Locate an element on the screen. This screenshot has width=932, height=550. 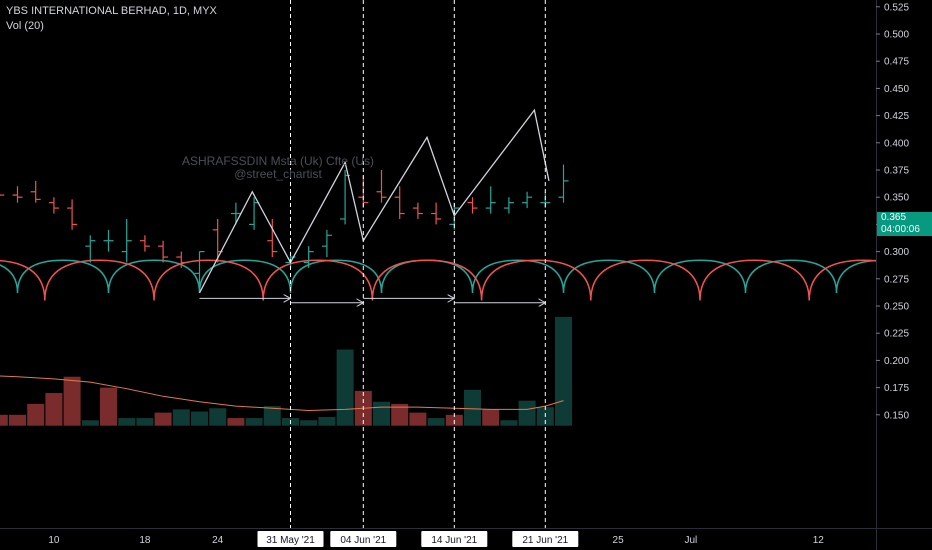
date-tick-label: 12 is located at coordinates (819, 540).